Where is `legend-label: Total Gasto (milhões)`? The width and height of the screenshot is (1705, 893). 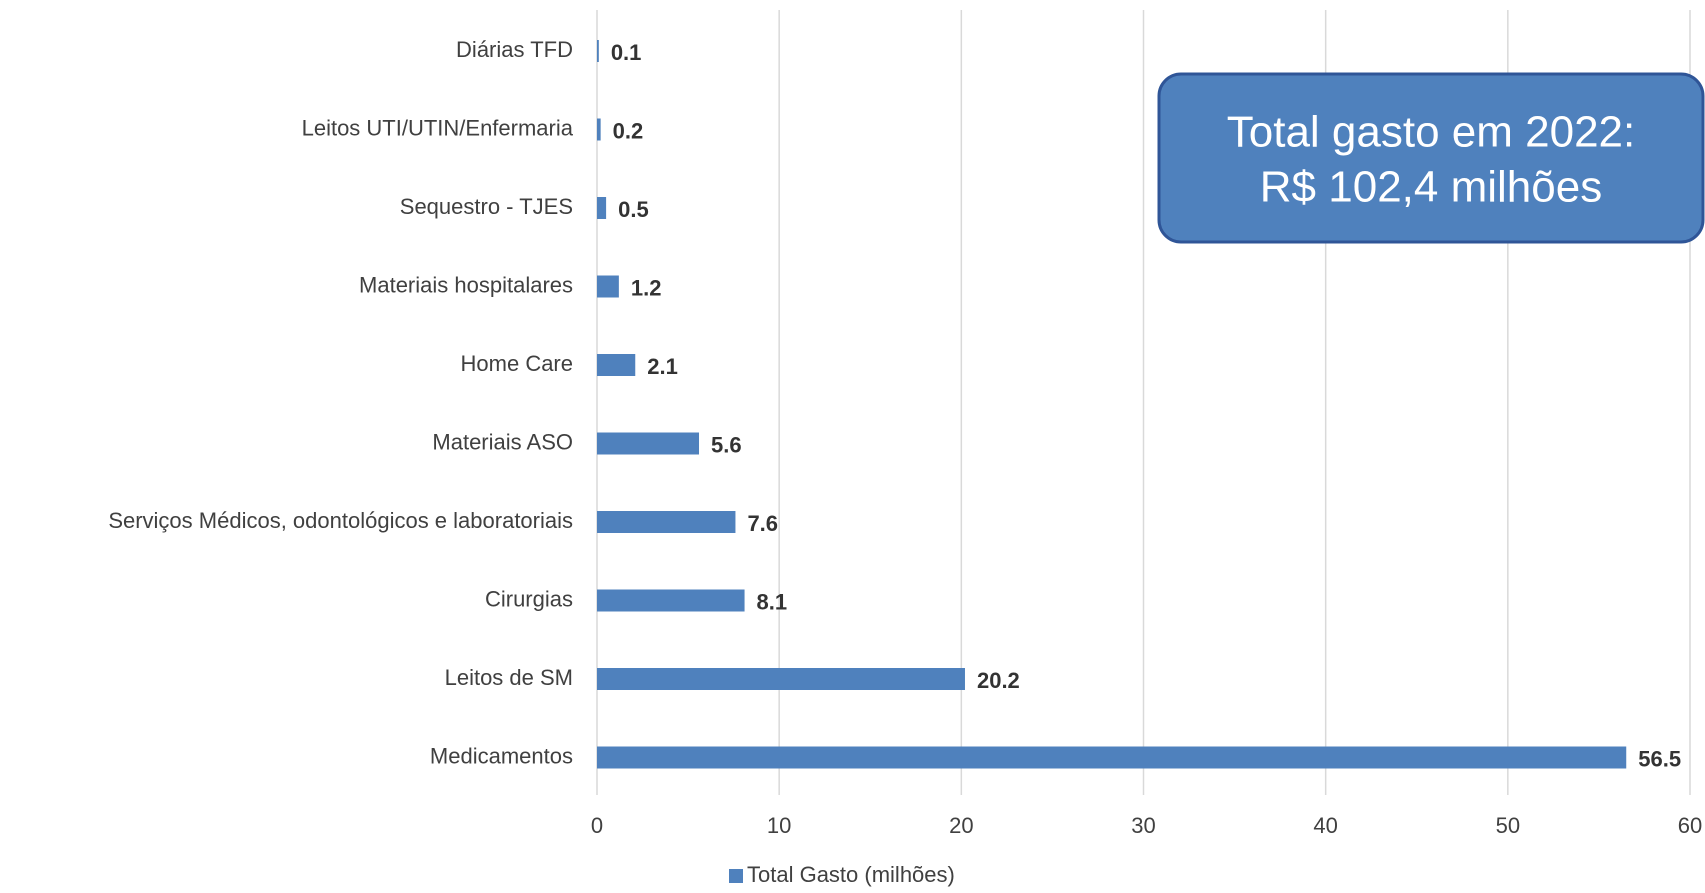
legend-label: Total Gasto (milhões) is located at coordinates (851, 874).